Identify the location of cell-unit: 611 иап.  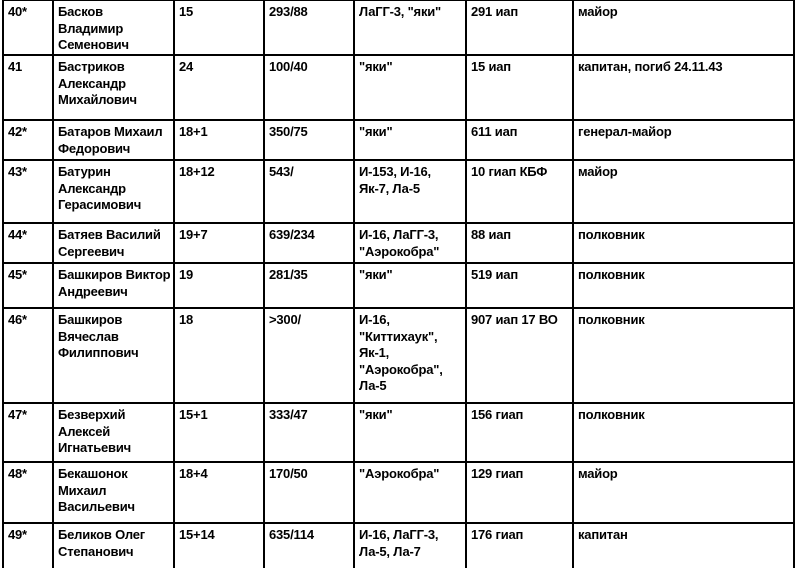
(519, 140).